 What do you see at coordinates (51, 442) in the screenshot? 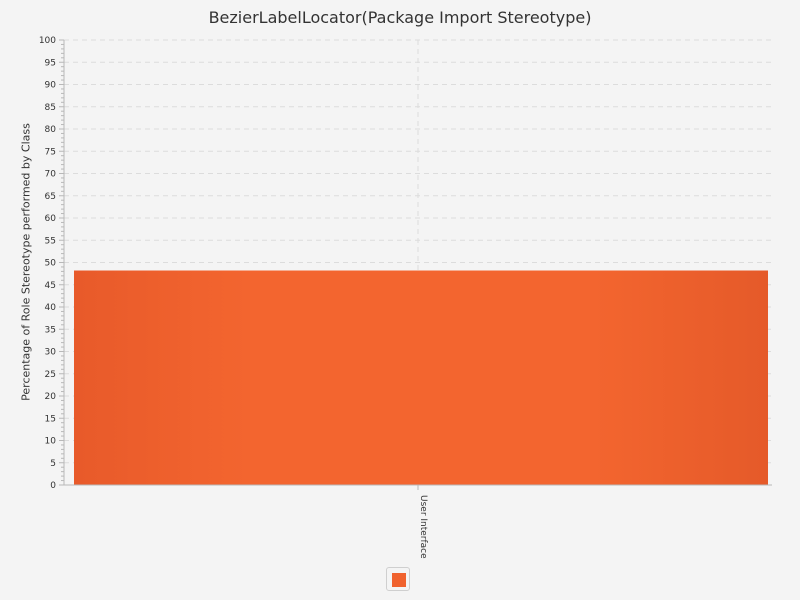
I see `y-tick-label: 10` at bounding box center [51, 442].